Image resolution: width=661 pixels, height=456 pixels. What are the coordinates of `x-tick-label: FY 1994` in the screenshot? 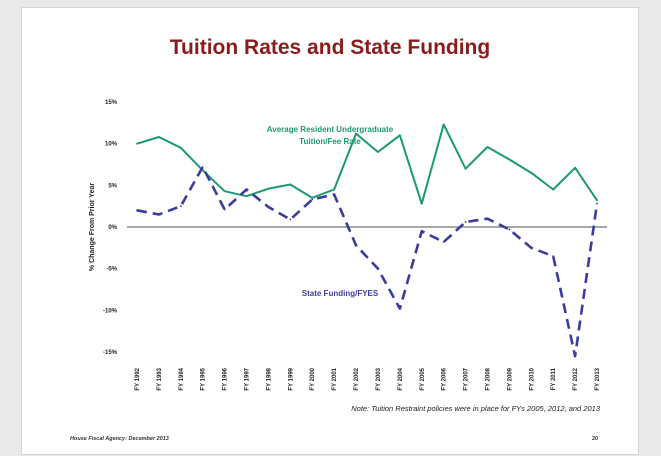 It's located at (182, 378).